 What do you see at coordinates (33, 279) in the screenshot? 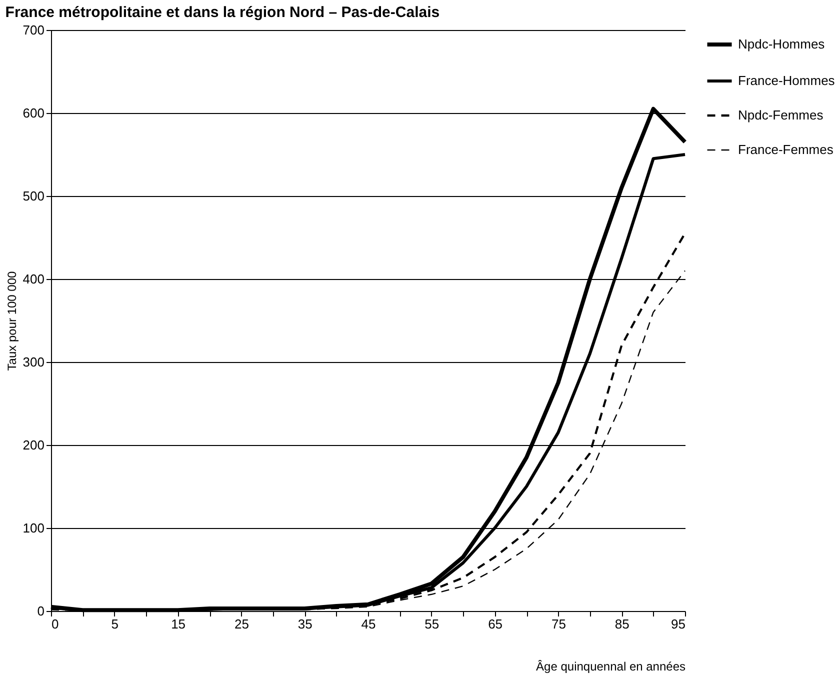
I see `y-tick-label: 400` at bounding box center [33, 279].